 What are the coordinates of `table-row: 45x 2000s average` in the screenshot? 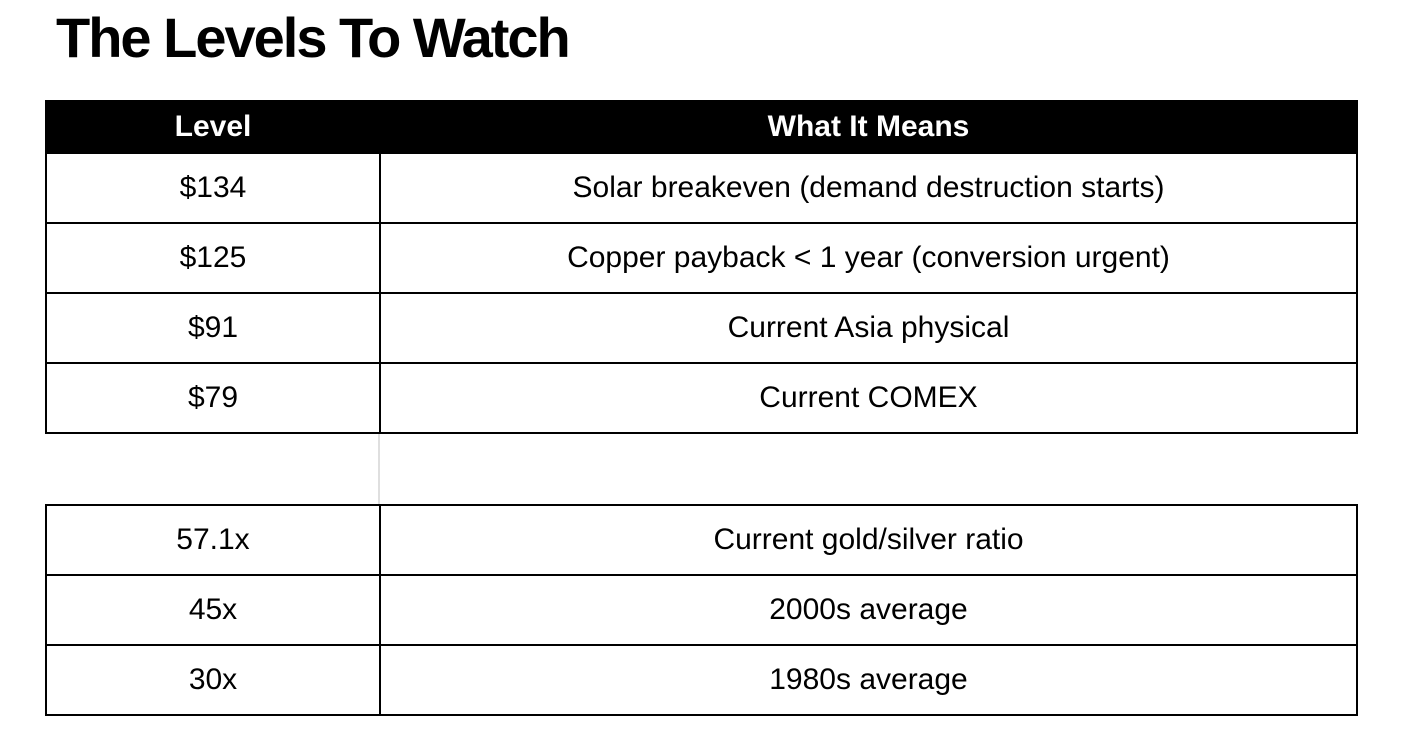 It's located at (701, 610).